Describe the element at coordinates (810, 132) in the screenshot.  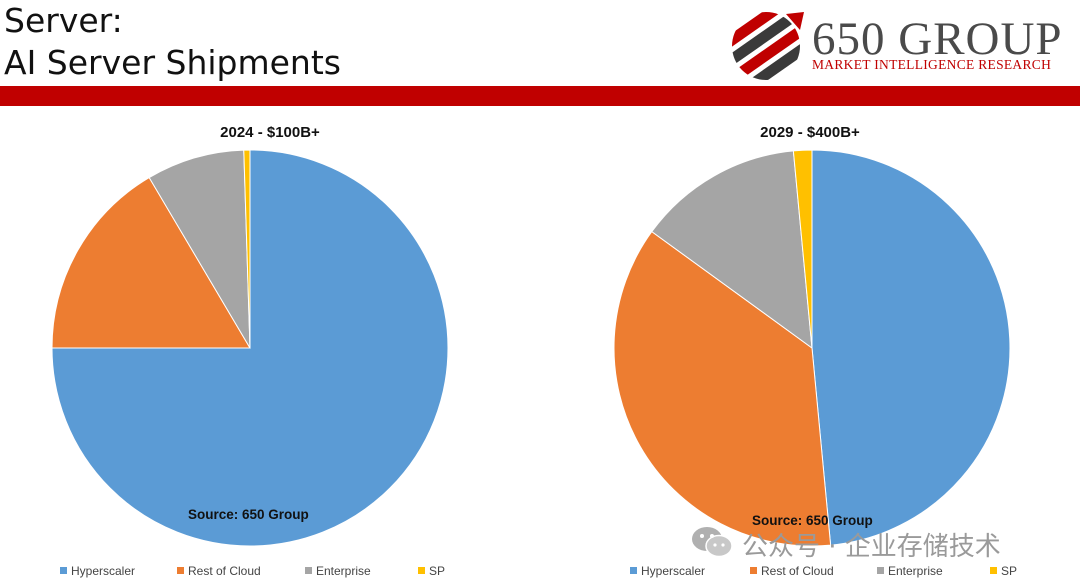
I see `chart-title-2029: 2029 - $400B+` at that location.